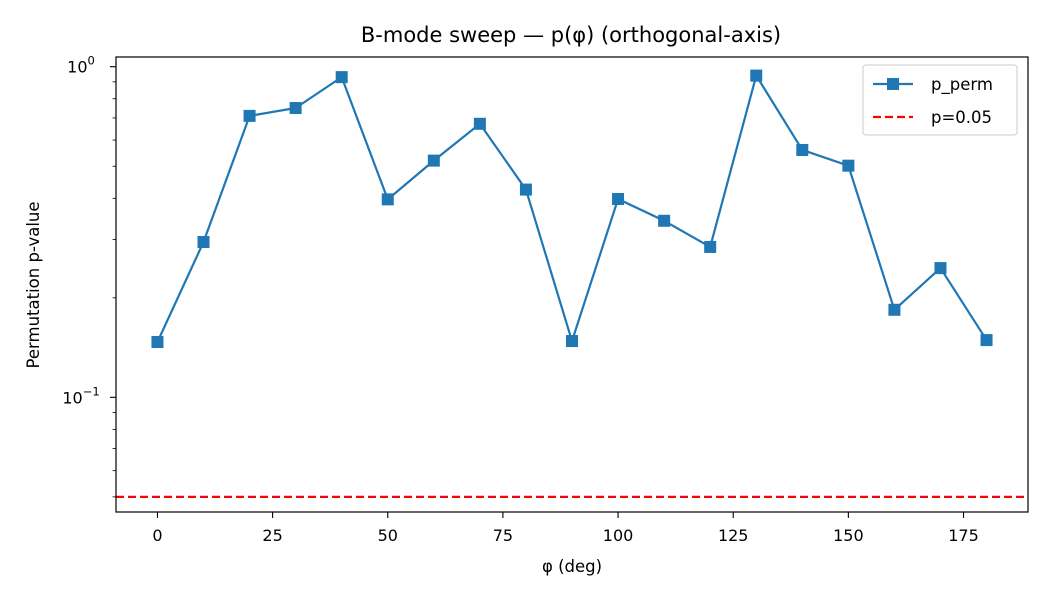  What do you see at coordinates (80, 395) in the screenshot?
I see `y-tick-label: 10⁻¹` at bounding box center [80, 395].